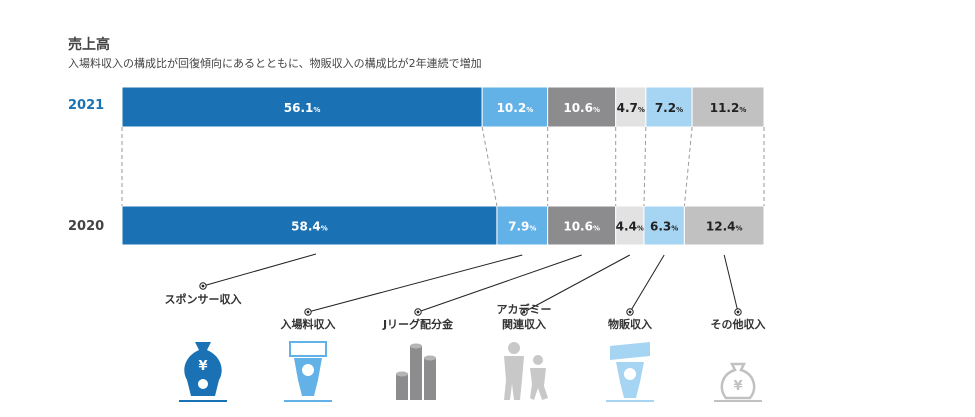 The height and width of the screenshot is (417, 975). I want to click on data-label-2020-series-3: 4.4%, so click(630, 227).